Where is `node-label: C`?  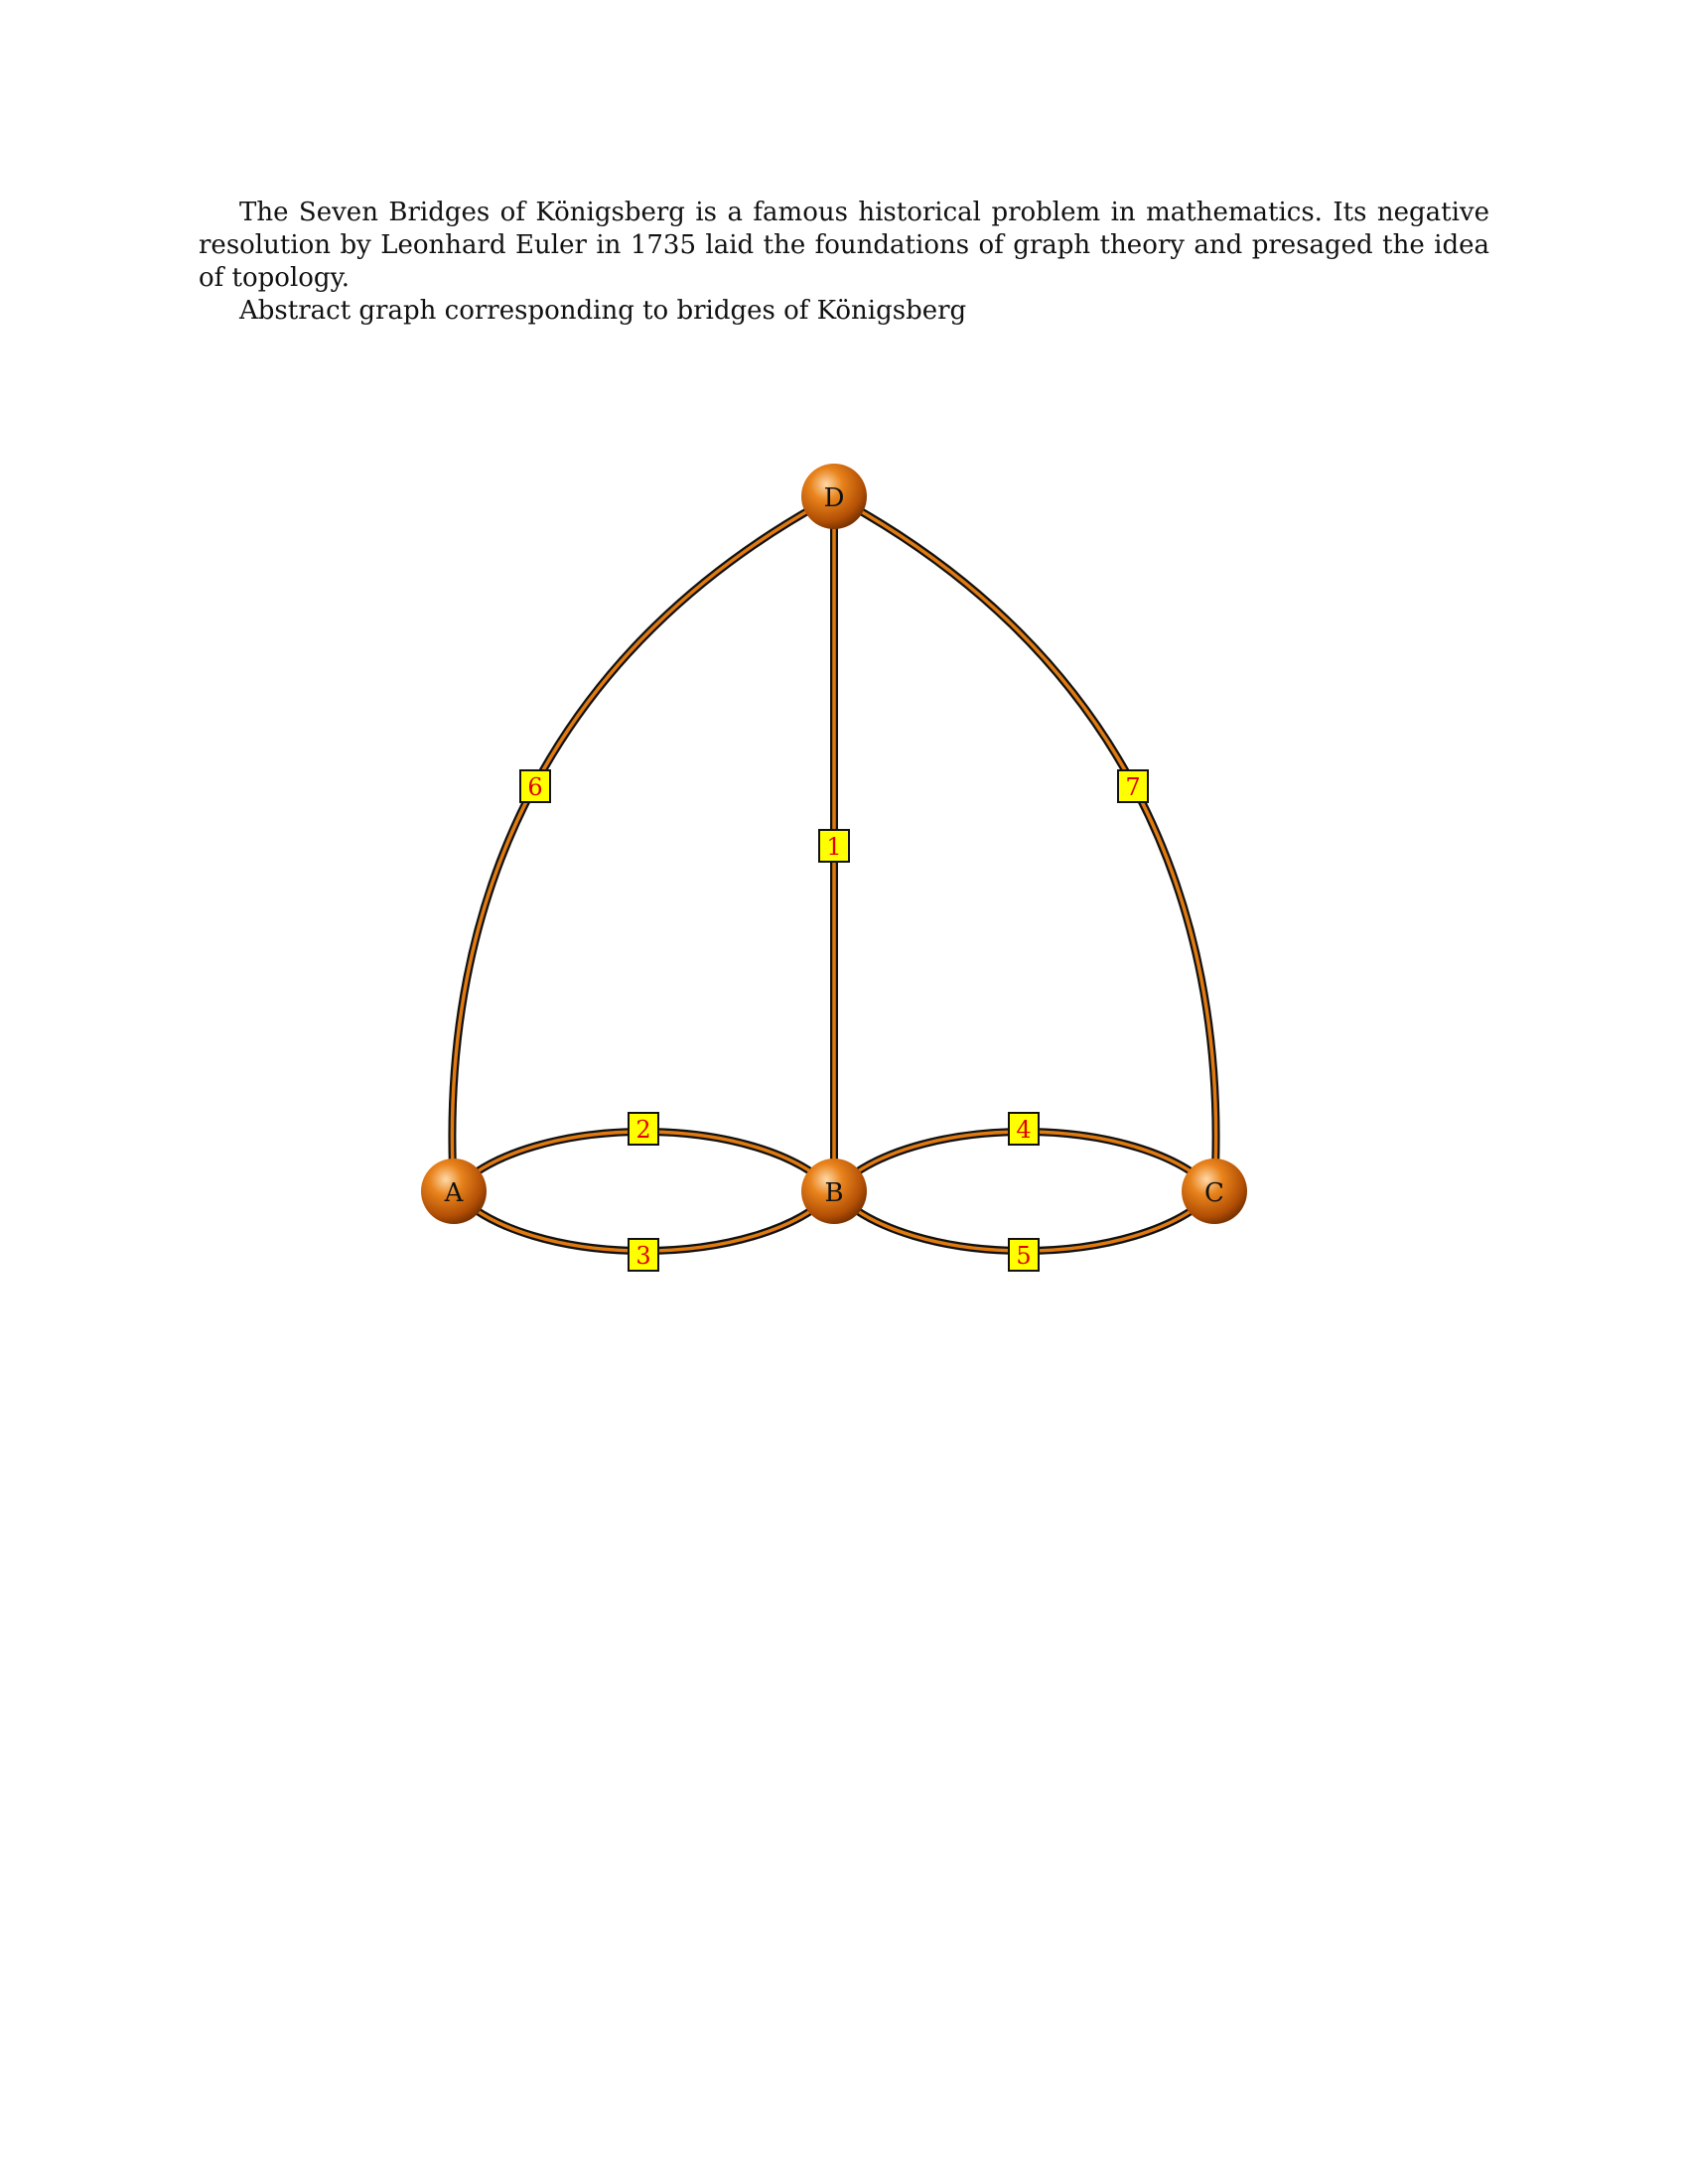
node-label: C is located at coordinates (1214, 1193).